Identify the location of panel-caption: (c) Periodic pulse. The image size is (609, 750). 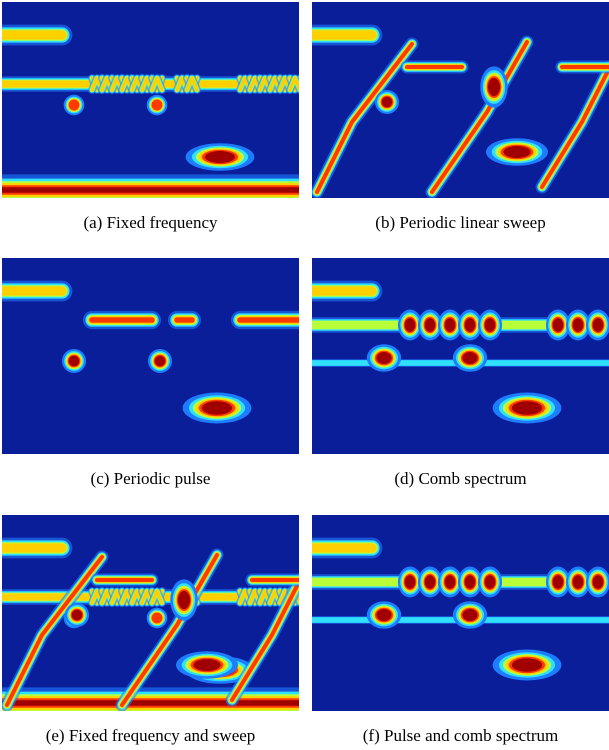
(151, 478).